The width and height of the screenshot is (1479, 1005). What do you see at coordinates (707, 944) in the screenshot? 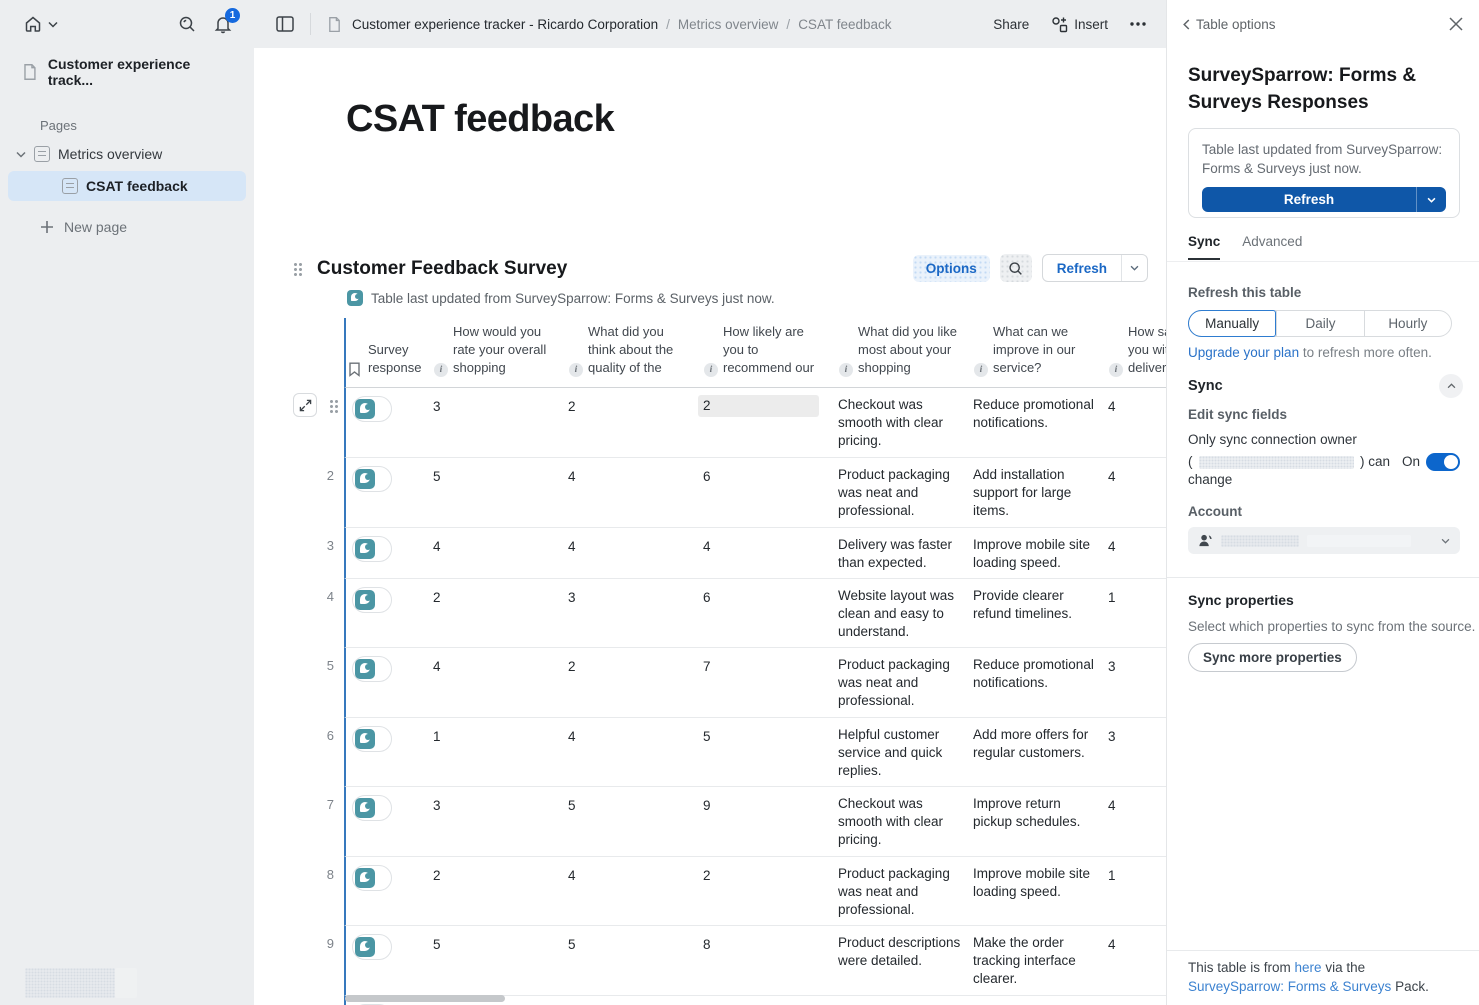
I see `table-cell: 8` at bounding box center [707, 944].